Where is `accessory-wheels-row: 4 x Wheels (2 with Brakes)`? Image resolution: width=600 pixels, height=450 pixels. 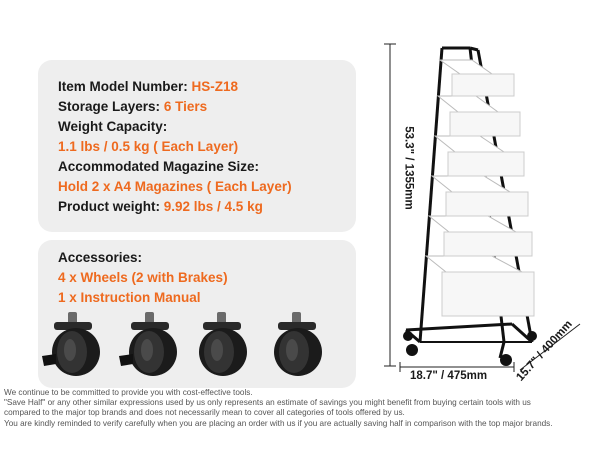 accessory-wheels-row: 4 x Wheels (2 with Brakes) is located at coordinates (143, 277).